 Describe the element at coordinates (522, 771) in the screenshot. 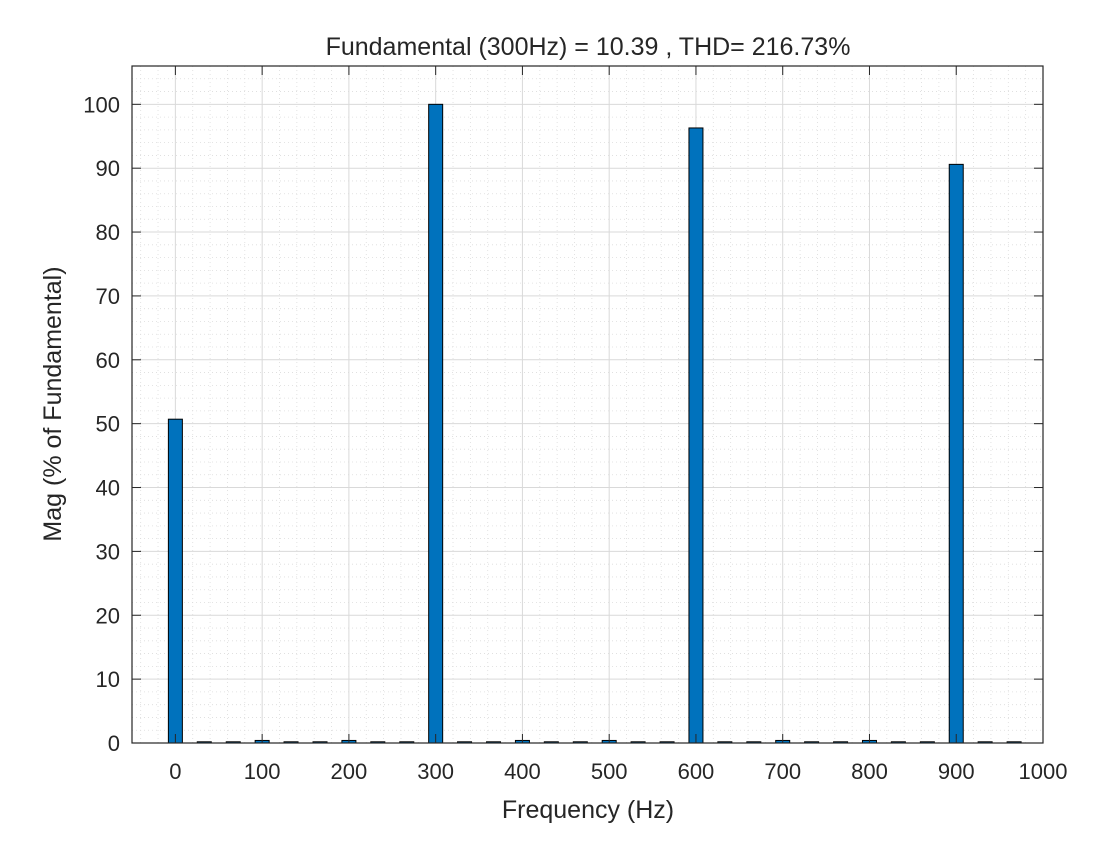

I see `x-tick-label-400: 400` at that location.